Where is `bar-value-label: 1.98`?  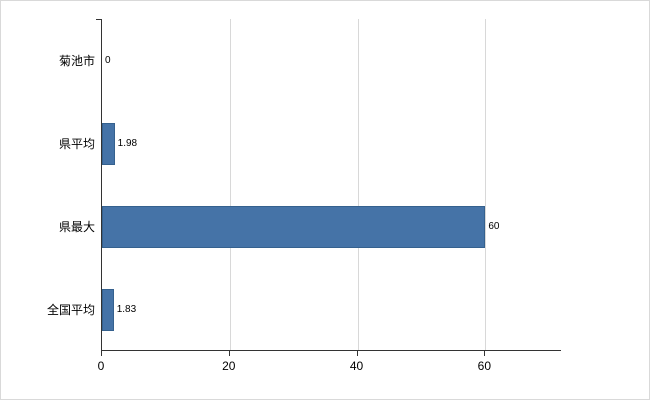 bar-value-label: 1.98 is located at coordinates (127, 143).